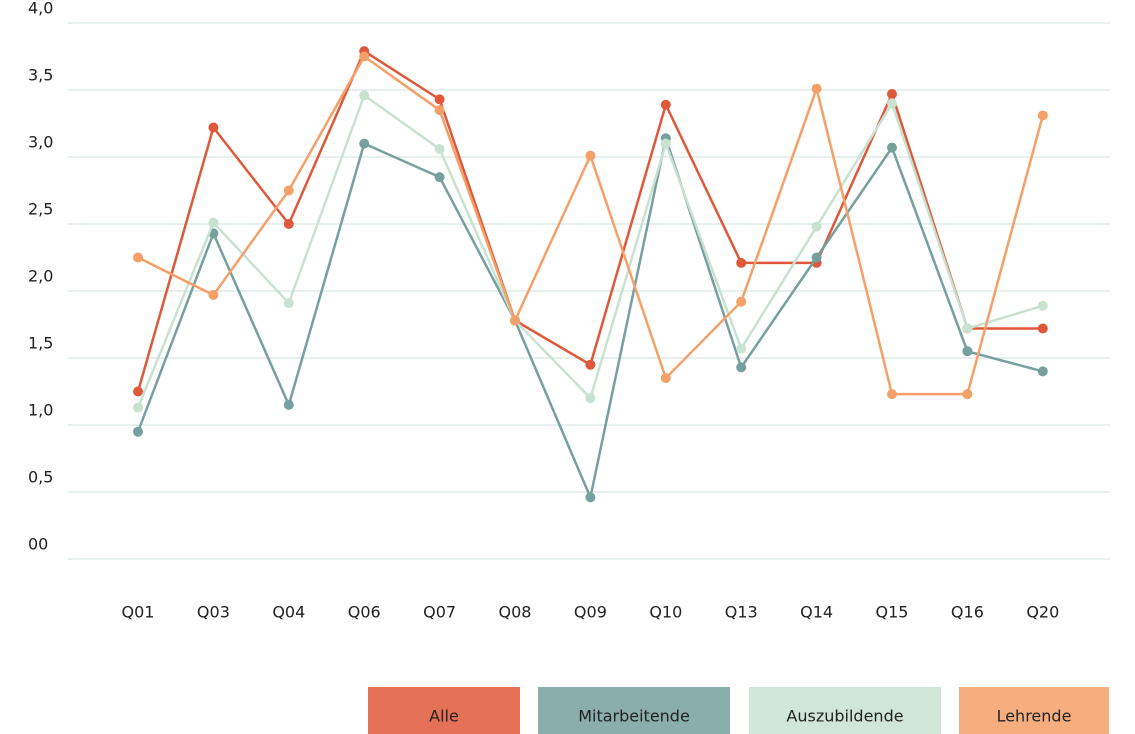 This screenshot has width=1135, height=734. Describe the element at coordinates (40, 276) in the screenshot. I see `y-tick-label: 2,0` at that location.